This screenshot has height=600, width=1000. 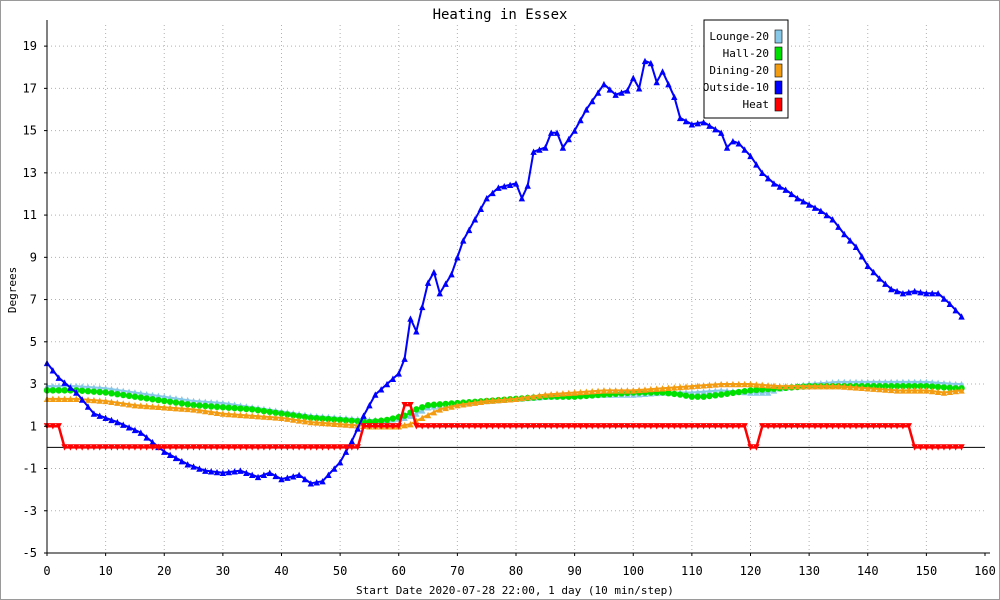 I want to click on y-tick-label: -1, so click(x=30, y=469).